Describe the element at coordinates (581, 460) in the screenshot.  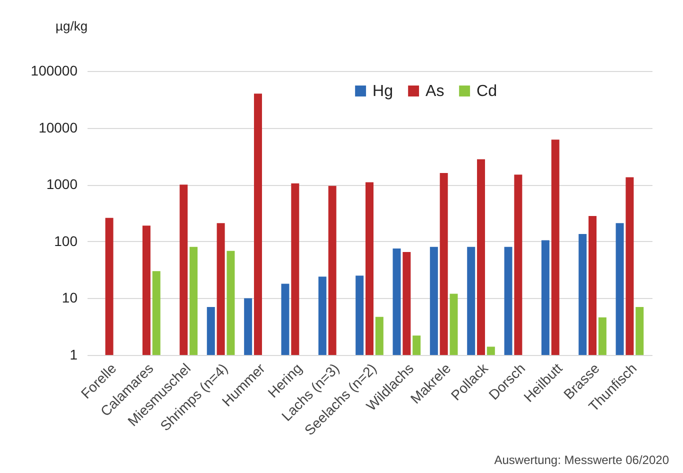
I see `text: Auswertung: Messwerte 06/2020` at that location.